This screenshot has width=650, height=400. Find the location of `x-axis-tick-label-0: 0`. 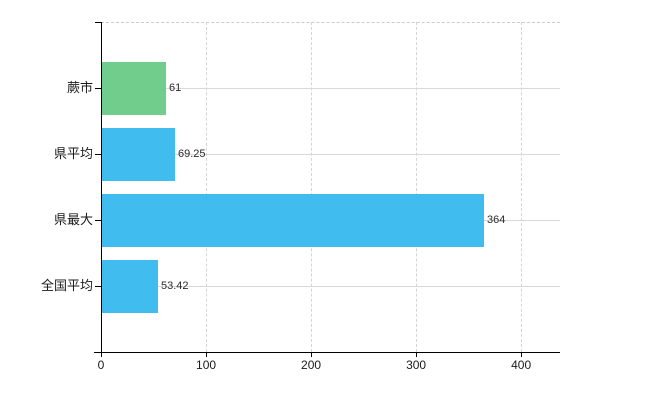

x-axis-tick-label-0: 0 is located at coordinates (101, 365).